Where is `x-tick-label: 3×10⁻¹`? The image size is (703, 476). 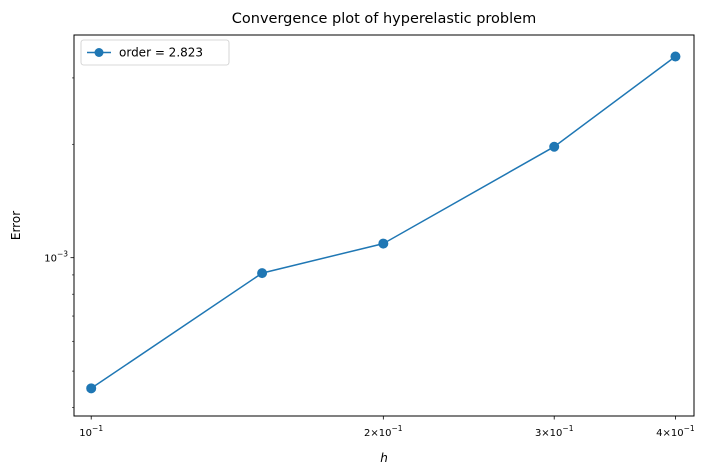 x-tick-label: 3×10⁻¹ is located at coordinates (554, 431).